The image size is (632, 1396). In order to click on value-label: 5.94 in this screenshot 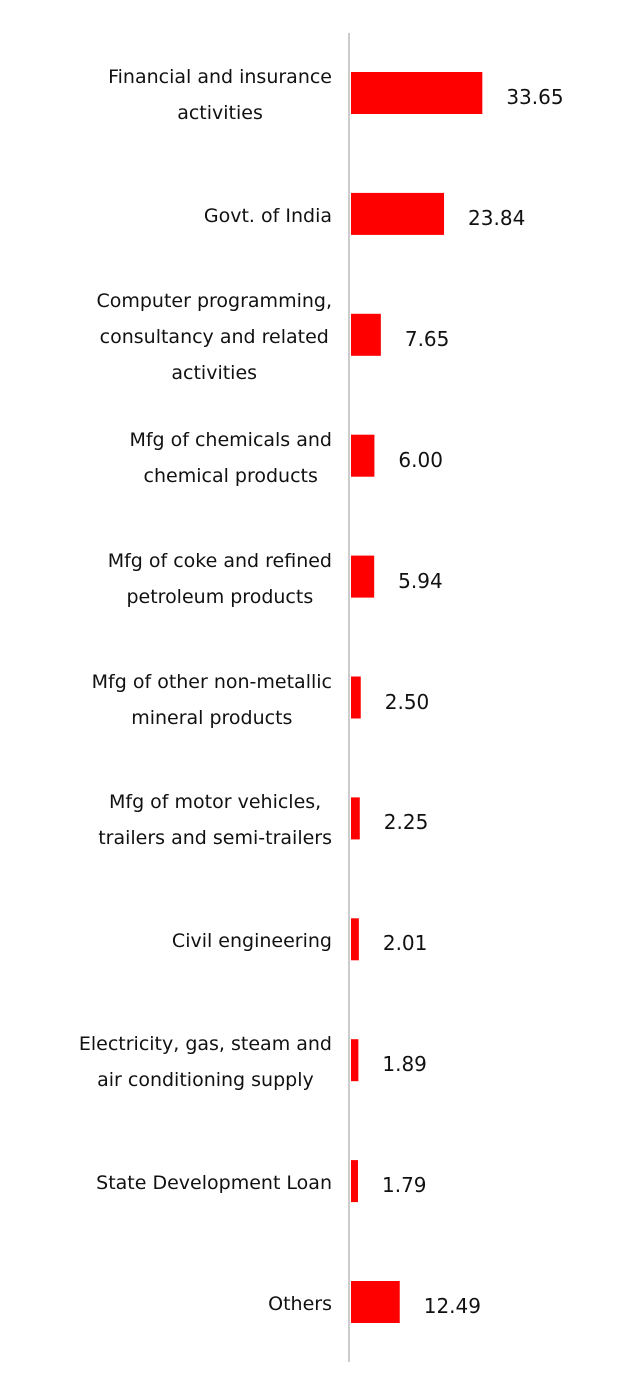, I will do `click(420, 580)`.